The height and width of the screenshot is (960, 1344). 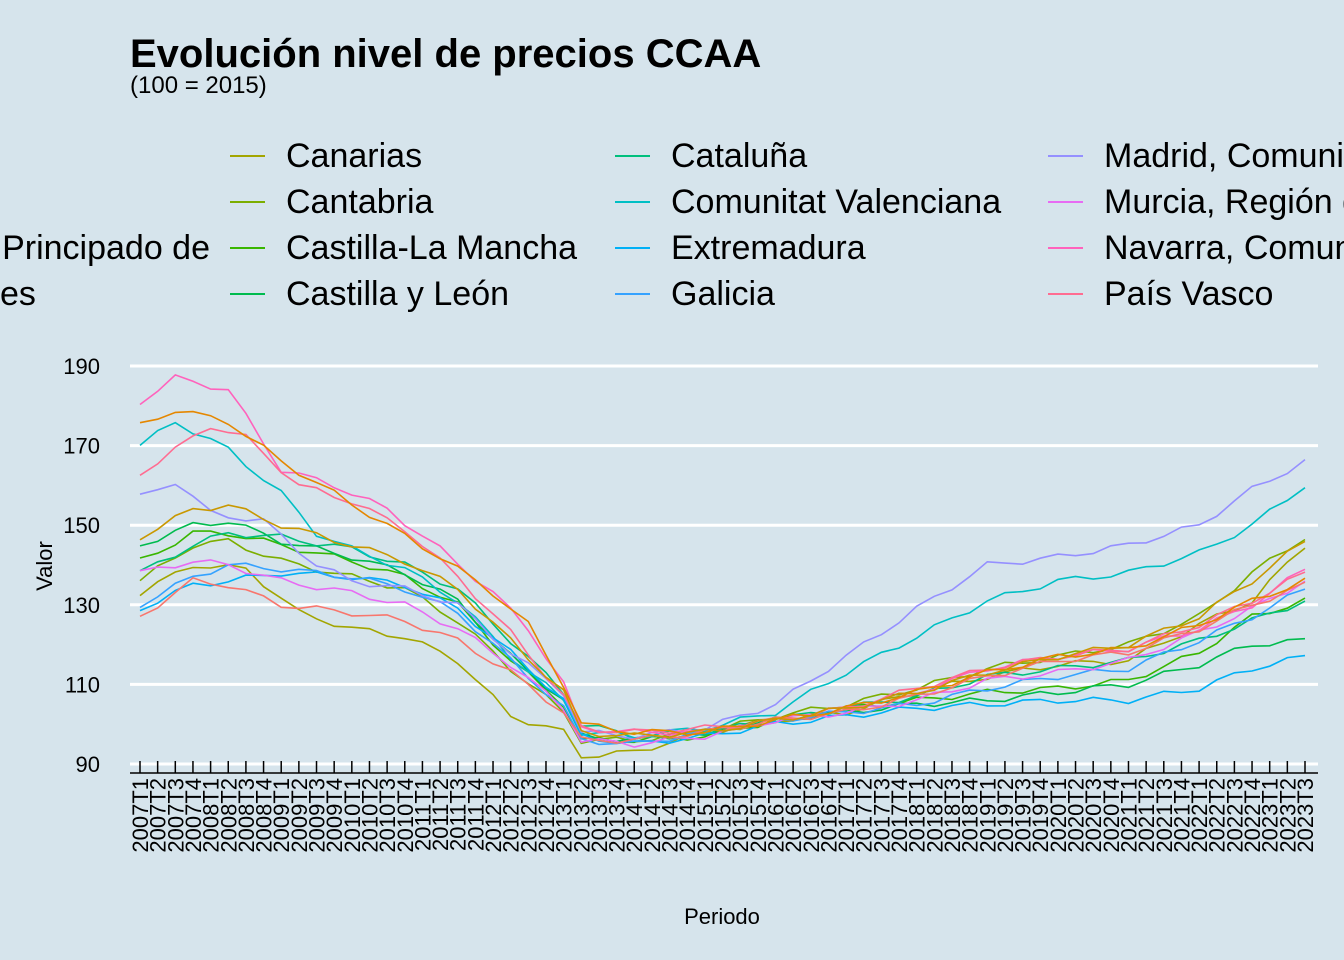 I want to click on y-tick-label: 110, so click(x=82, y=684).